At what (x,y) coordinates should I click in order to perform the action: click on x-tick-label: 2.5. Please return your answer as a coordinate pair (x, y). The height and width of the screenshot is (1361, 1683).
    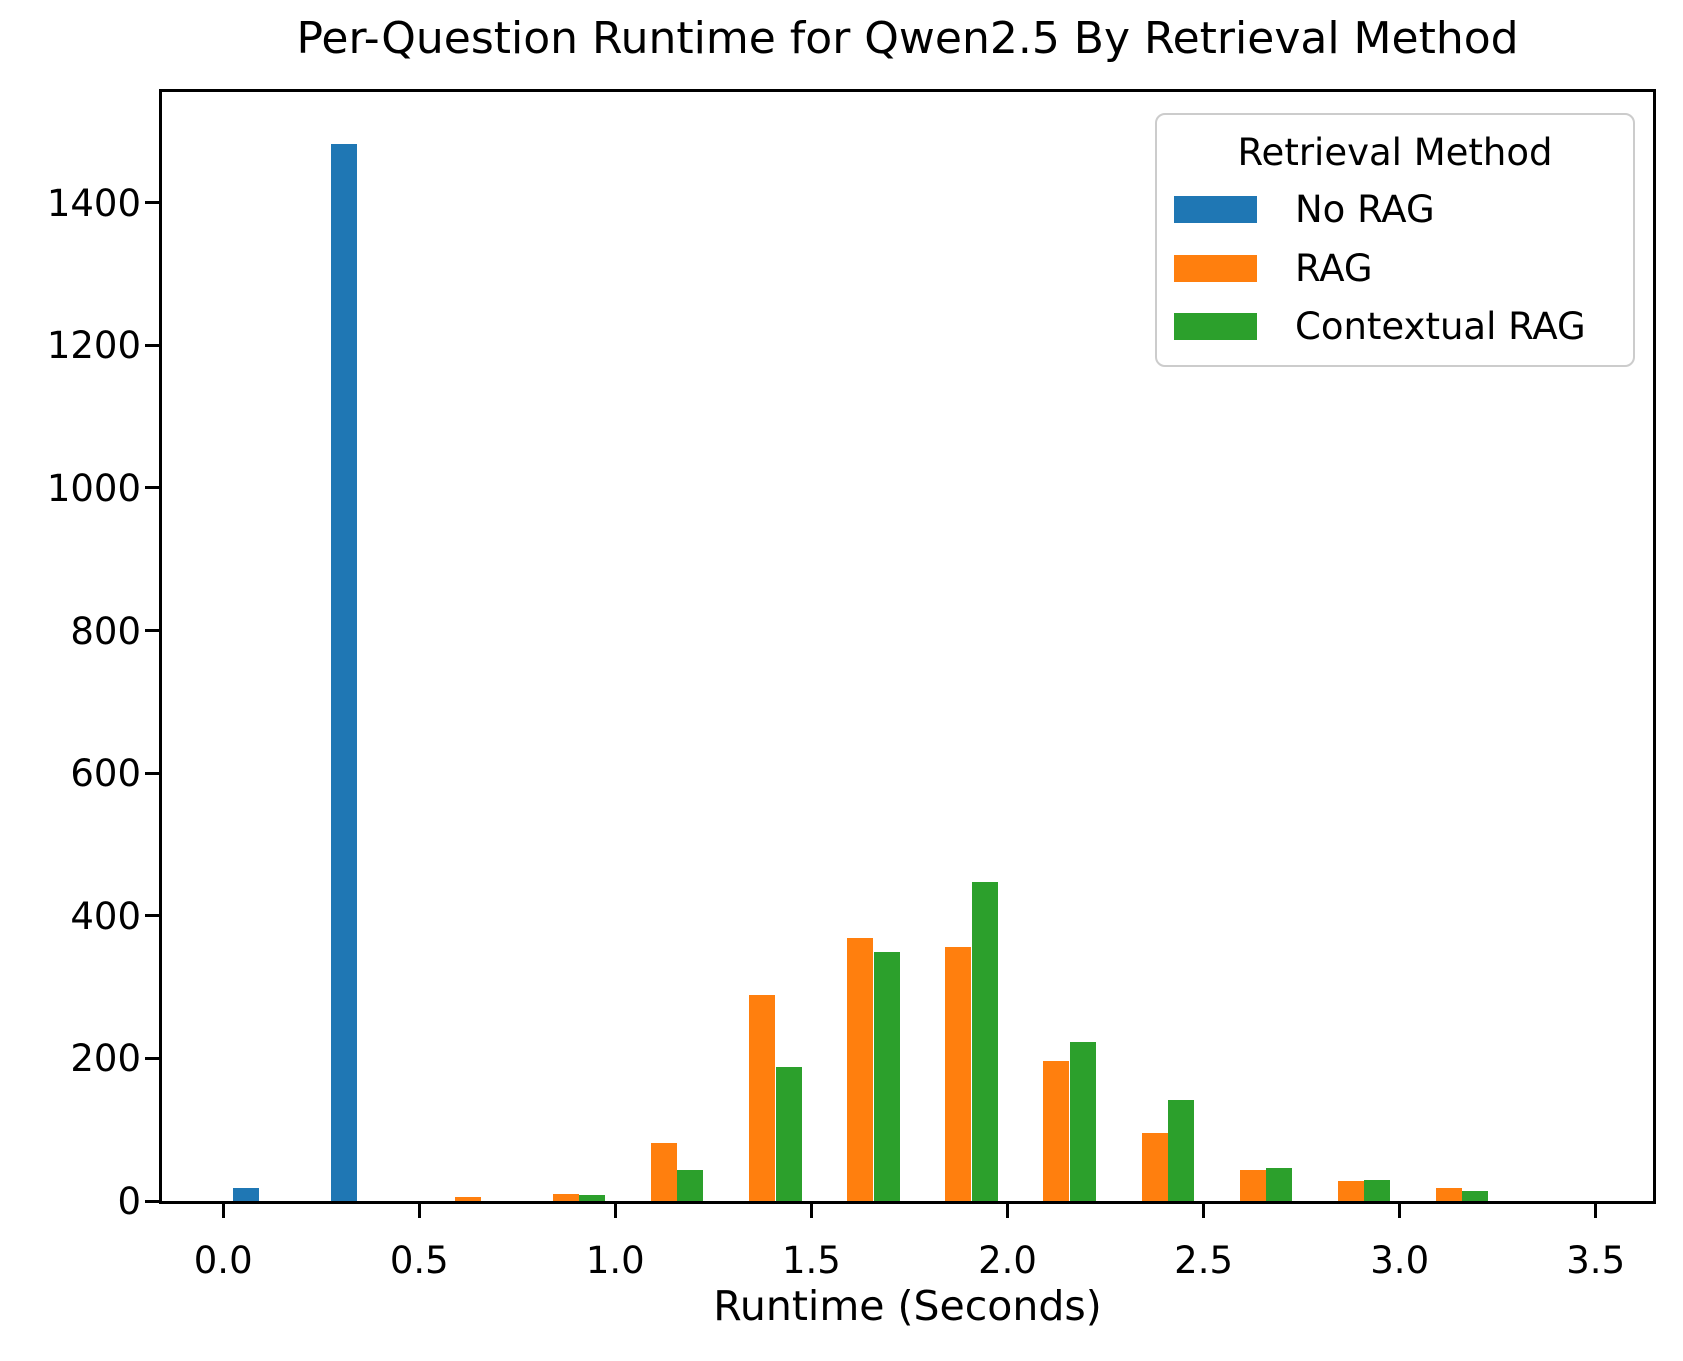
    Looking at the image, I should click on (1204, 1260).